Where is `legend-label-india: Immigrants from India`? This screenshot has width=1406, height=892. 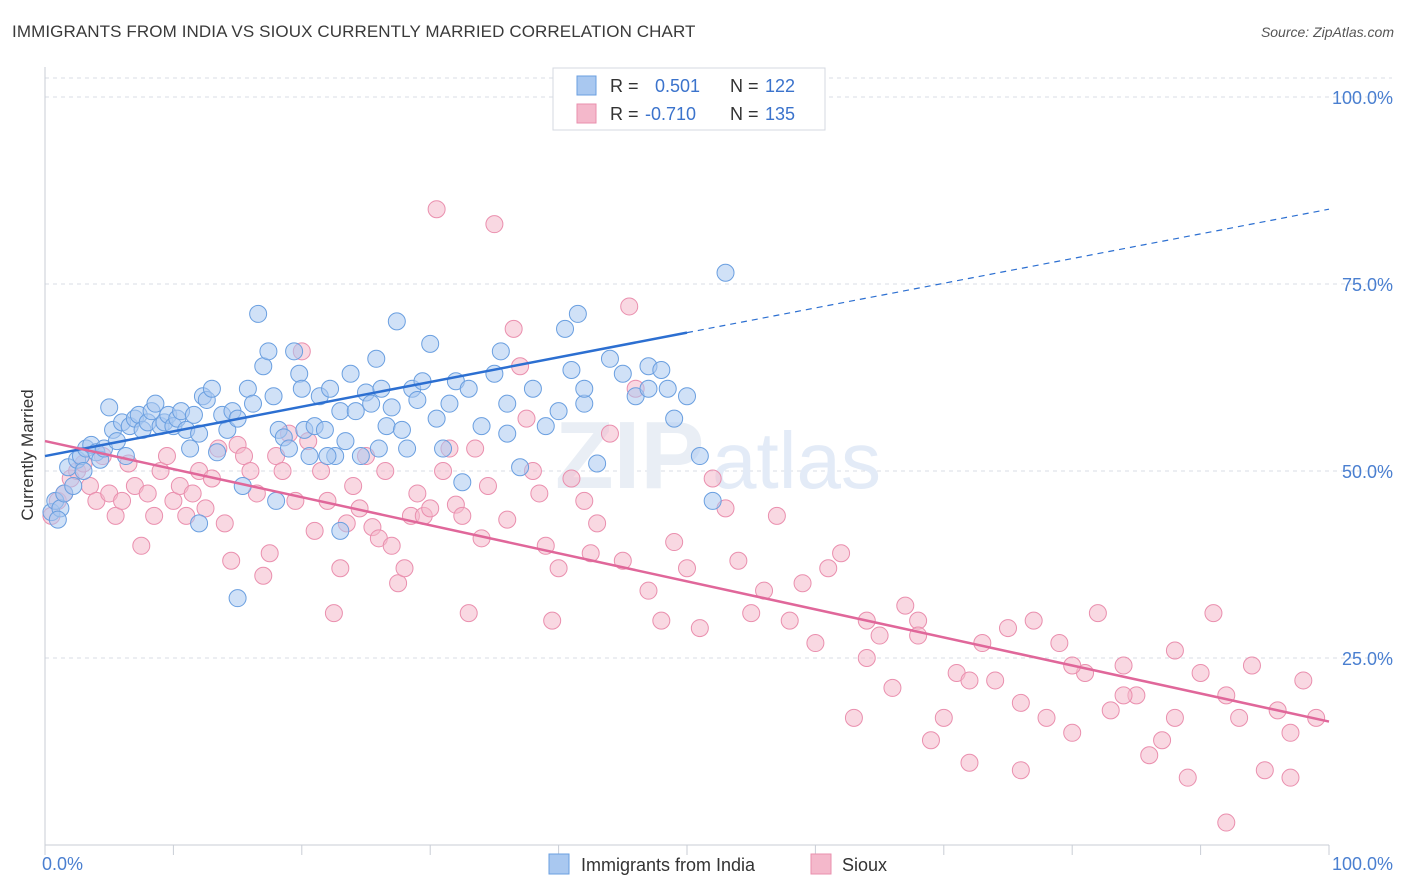 legend-label-india: Immigrants from India is located at coordinates (668, 865).